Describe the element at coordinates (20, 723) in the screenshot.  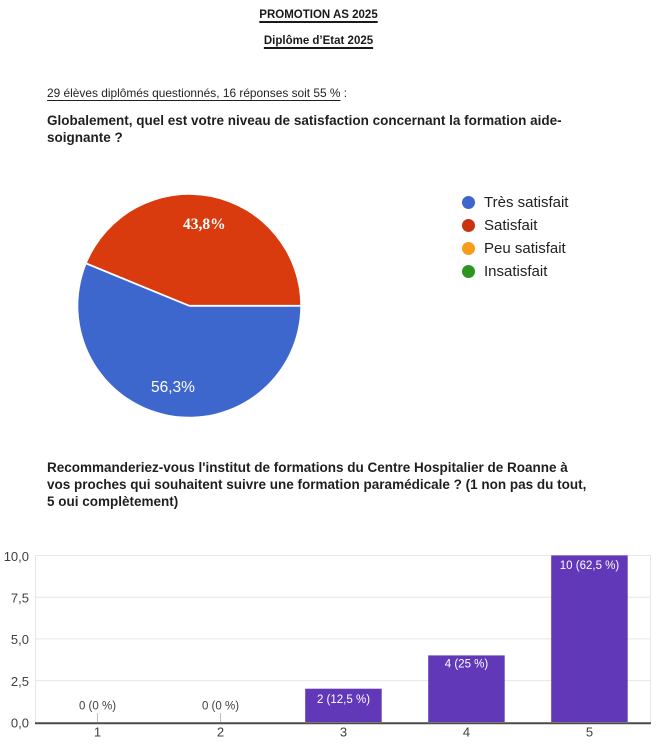
I see `svg-text: 0,0` at that location.